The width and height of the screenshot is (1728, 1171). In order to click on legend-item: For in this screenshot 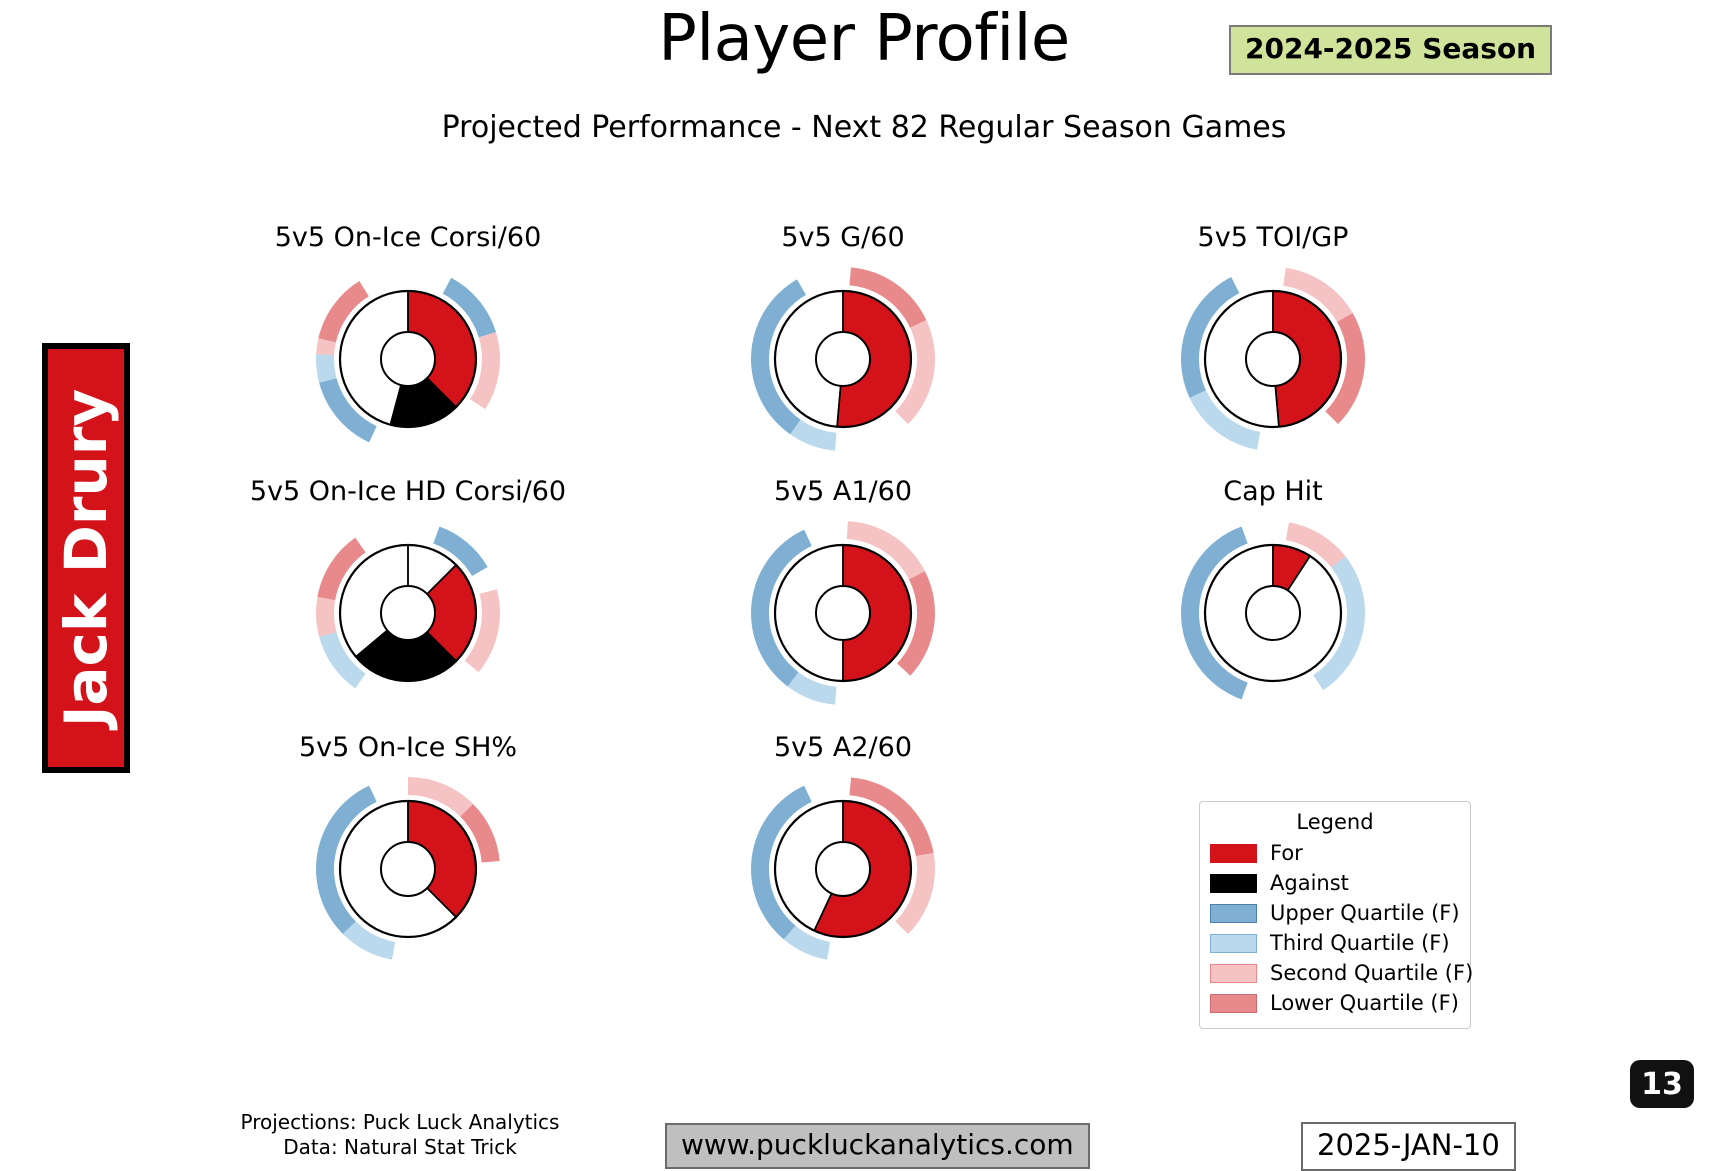, I will do `click(1335, 853)`.